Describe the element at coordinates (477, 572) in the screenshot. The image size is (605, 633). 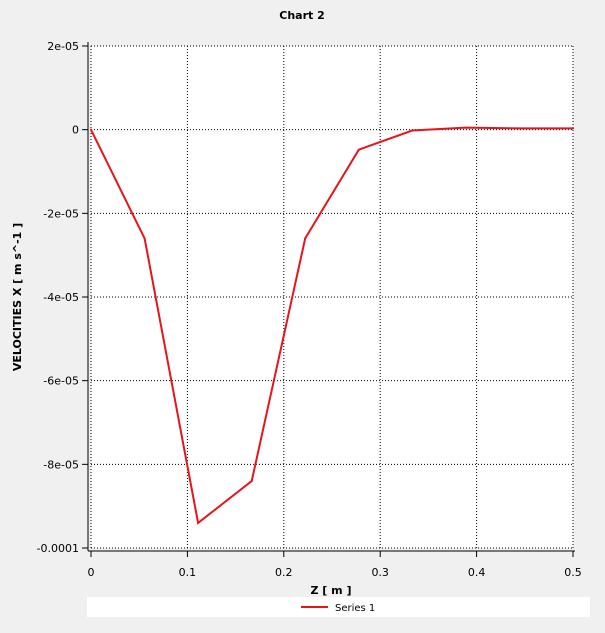
I see `x-tick-label: 0.4` at that location.